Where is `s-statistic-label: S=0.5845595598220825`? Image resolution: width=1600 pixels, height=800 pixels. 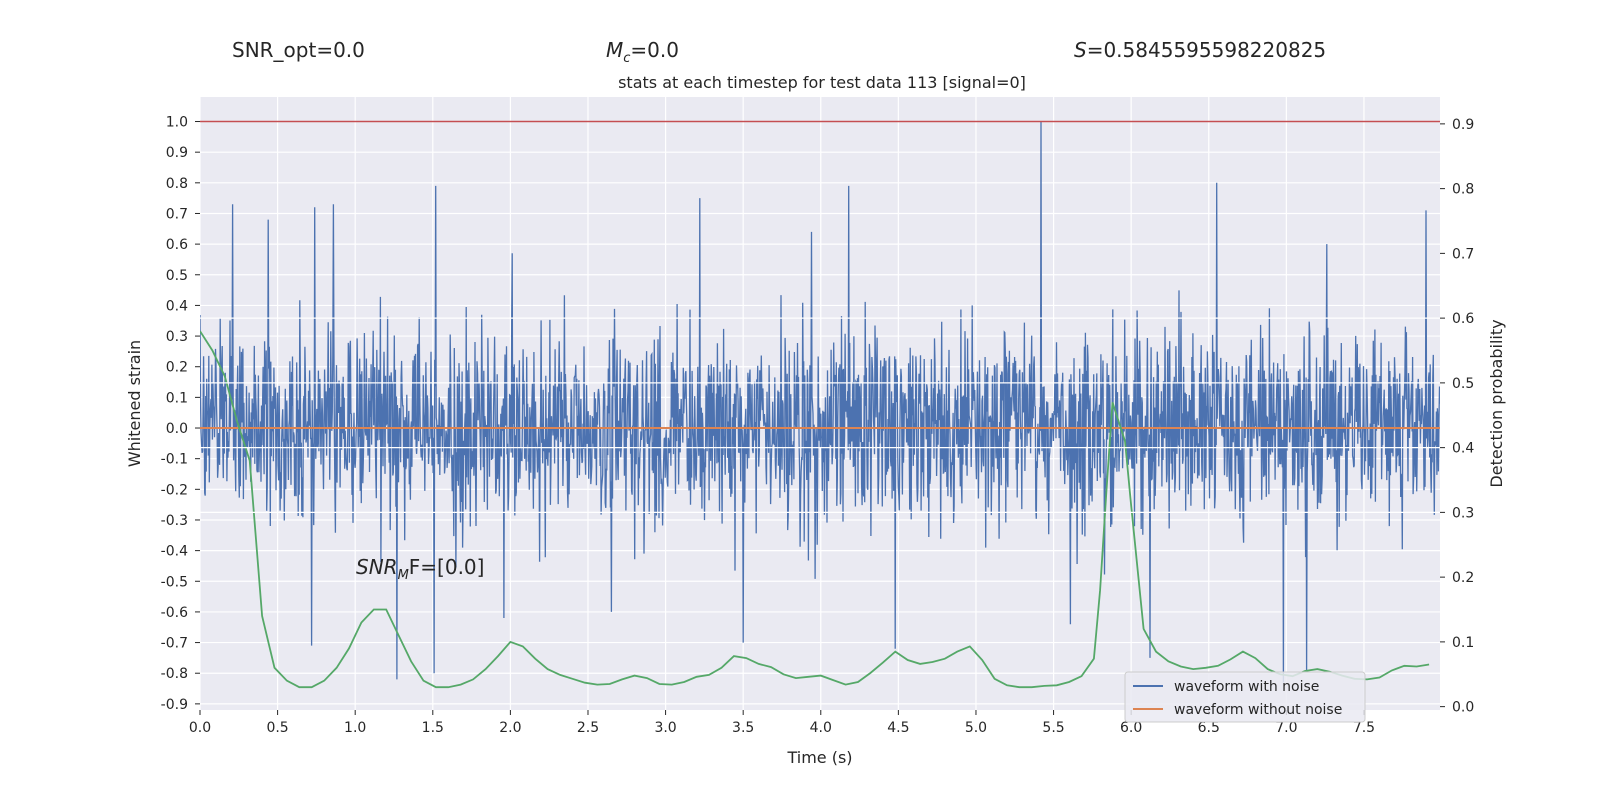
s-statistic-label: S=0.5845595598220825 is located at coordinates (1200, 50).